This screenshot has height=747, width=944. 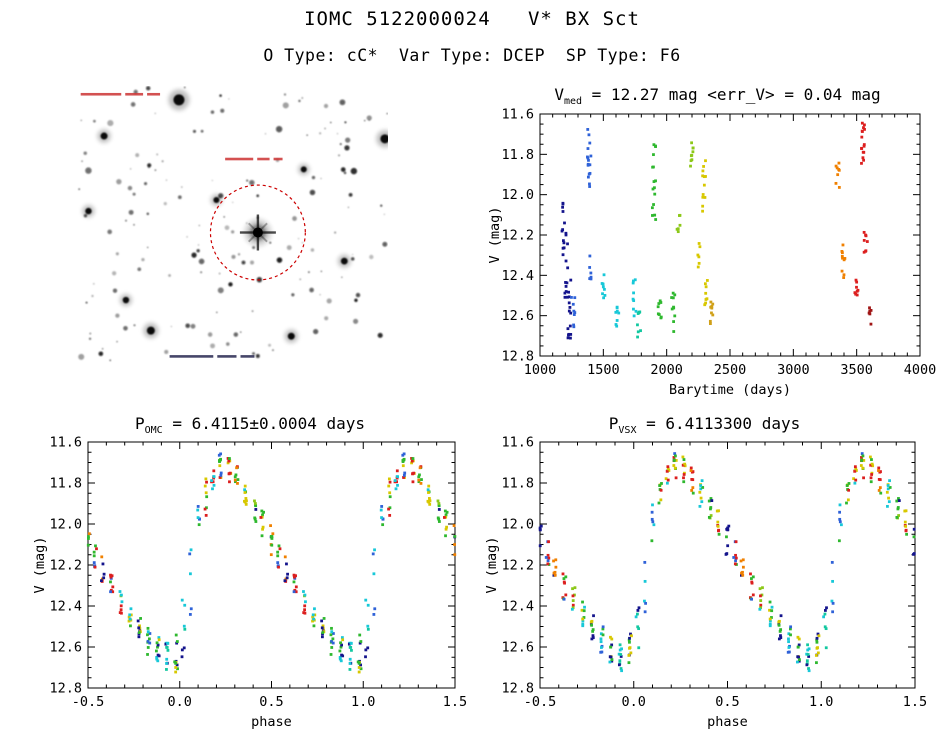 I want to click on finder-chart, so click(x=232, y=225).